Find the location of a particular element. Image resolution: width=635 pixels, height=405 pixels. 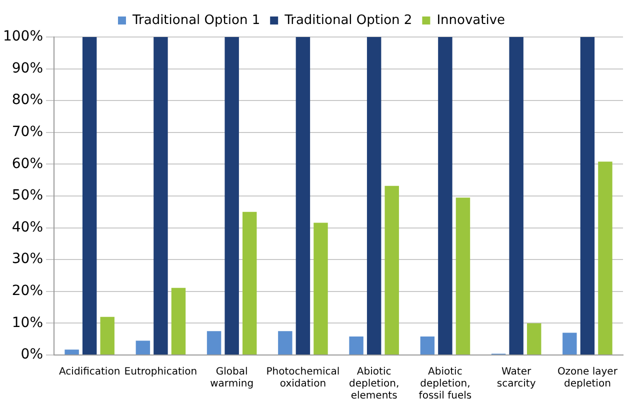

legend-label: Innovative is located at coordinates (471, 20).